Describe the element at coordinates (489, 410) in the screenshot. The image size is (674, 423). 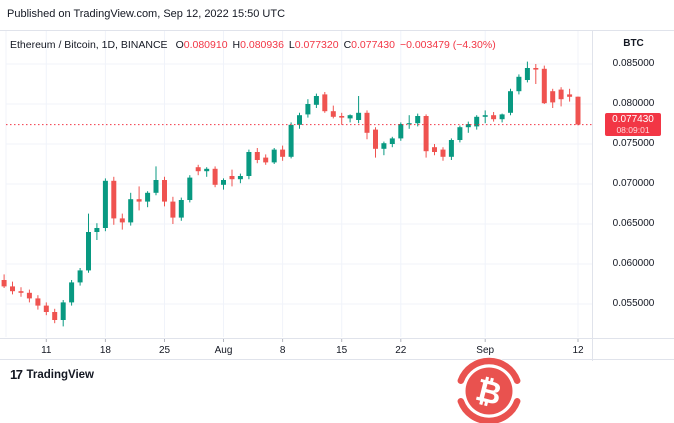
I see `badge-arc-bottom` at that location.